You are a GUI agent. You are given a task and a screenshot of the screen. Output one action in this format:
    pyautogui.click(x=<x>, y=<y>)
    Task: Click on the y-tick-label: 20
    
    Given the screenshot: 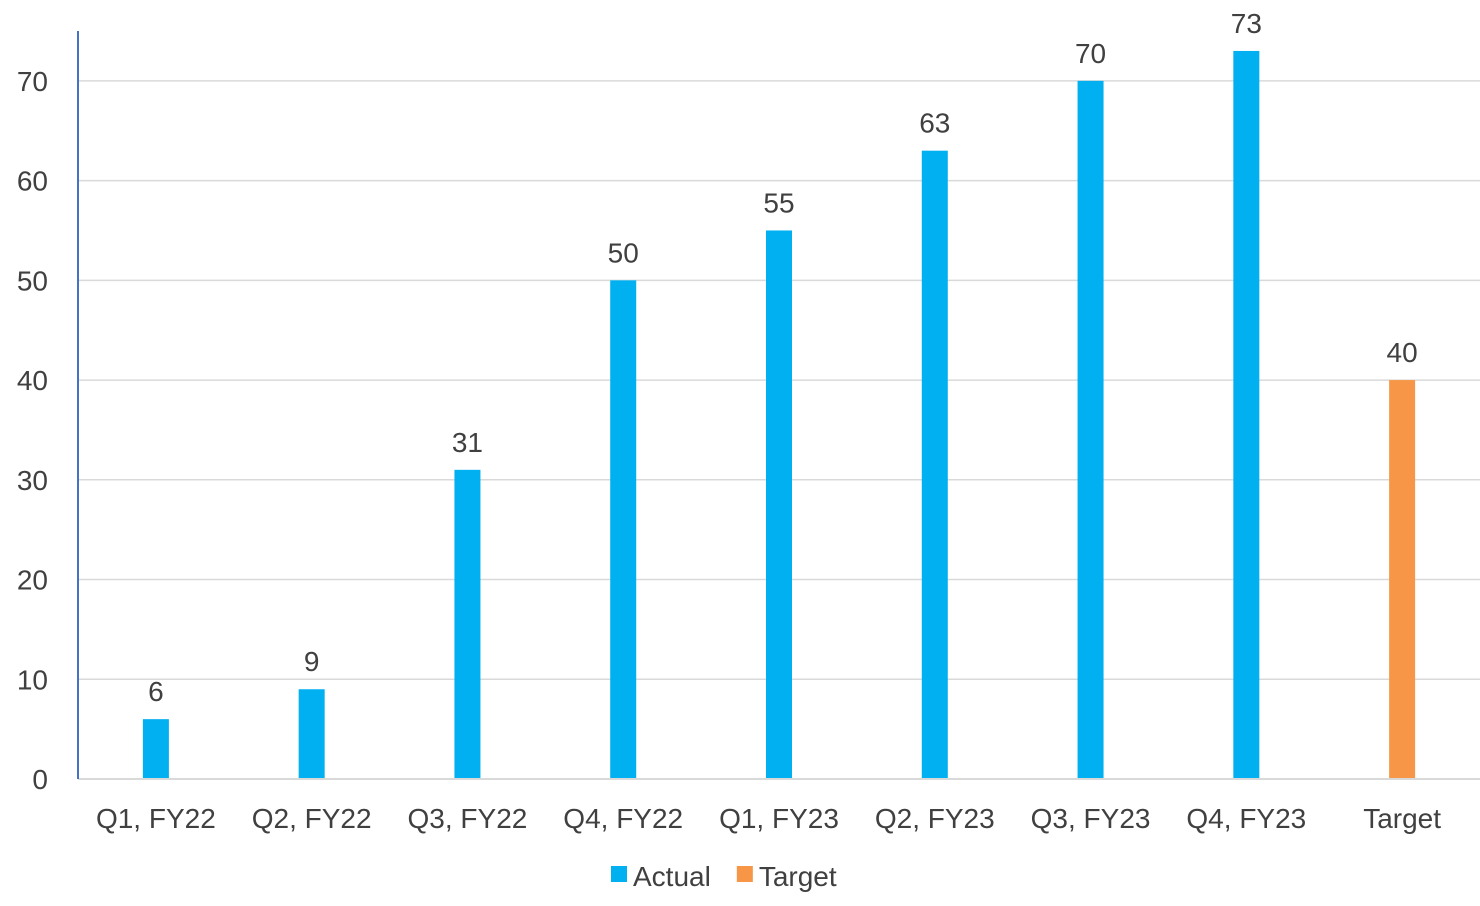 What is the action you would take?
    pyautogui.click(x=32, y=580)
    